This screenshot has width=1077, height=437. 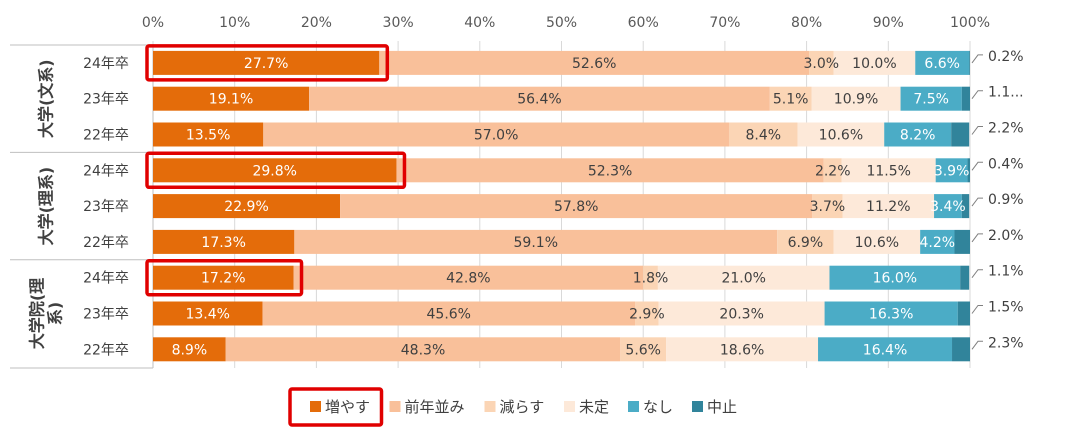 I want to click on data-label: 6.9%, so click(x=806, y=243).